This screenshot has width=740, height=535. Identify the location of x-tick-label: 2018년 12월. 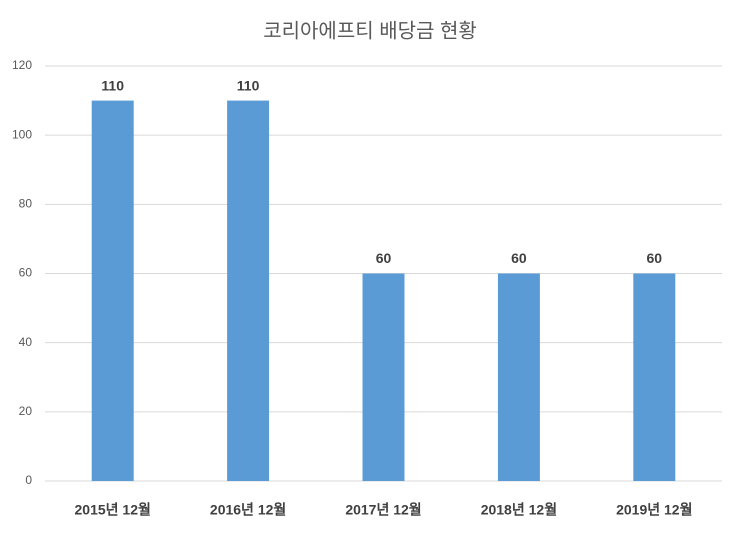
(519, 510).